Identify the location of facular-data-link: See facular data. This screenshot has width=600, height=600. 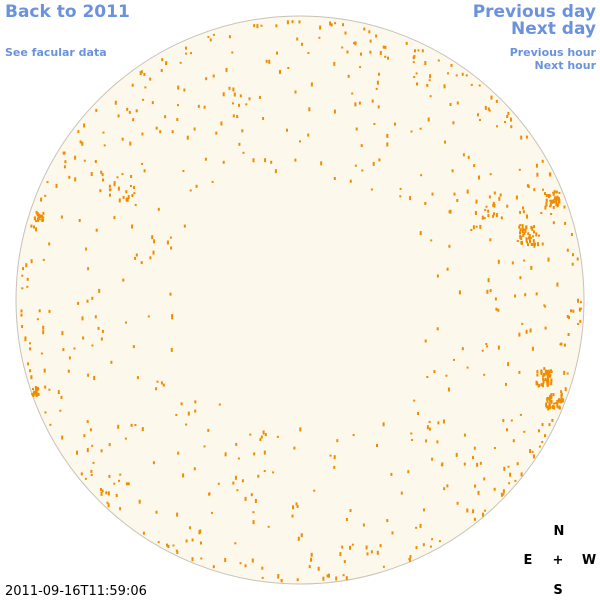
(56, 52).